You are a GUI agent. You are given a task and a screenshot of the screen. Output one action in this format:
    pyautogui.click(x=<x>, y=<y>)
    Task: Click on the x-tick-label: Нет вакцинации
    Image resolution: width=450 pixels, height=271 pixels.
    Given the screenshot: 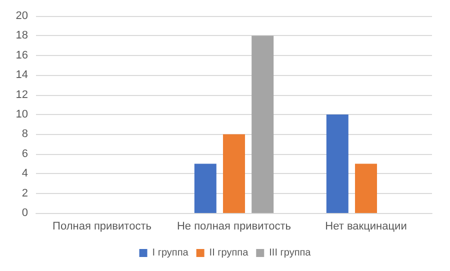 What is the action you would take?
    pyautogui.click(x=366, y=226)
    